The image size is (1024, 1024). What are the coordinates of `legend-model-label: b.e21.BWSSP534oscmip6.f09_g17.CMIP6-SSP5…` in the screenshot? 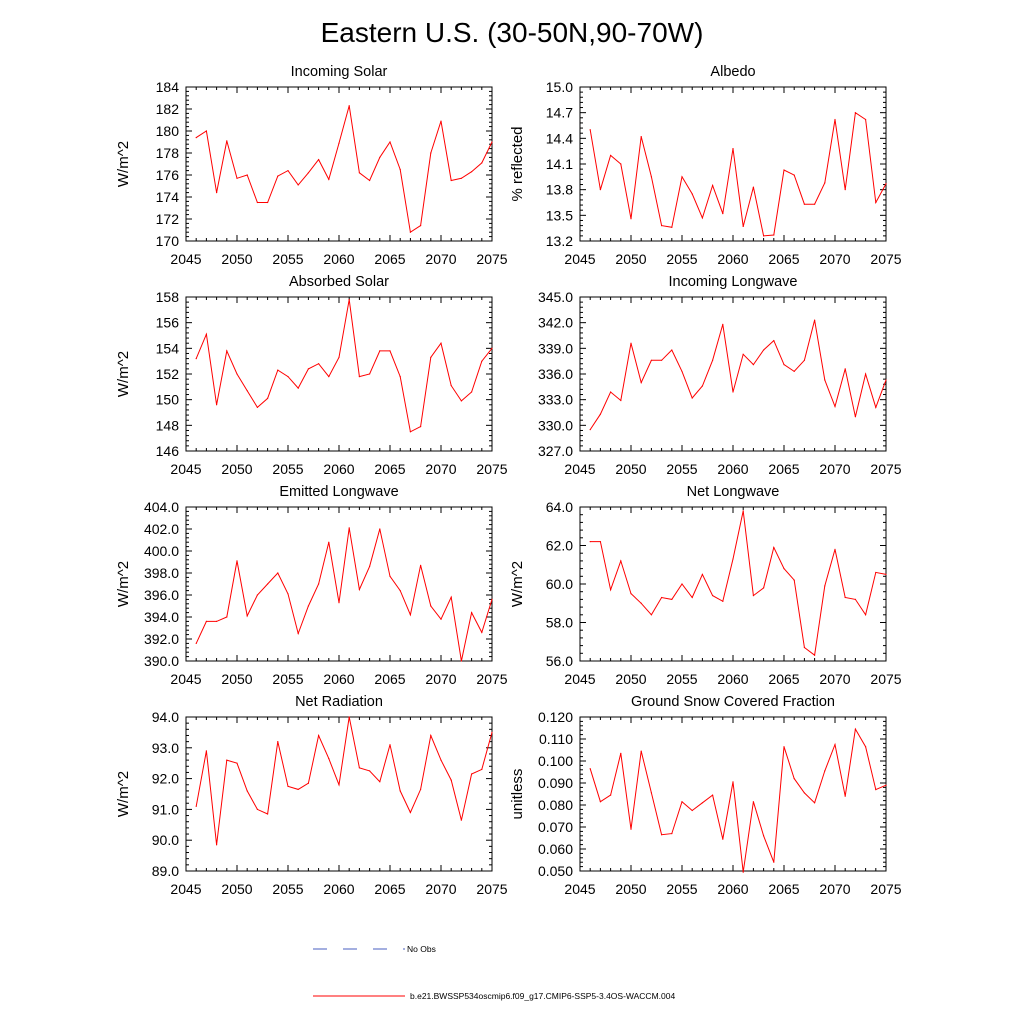 It's located at (542, 996).